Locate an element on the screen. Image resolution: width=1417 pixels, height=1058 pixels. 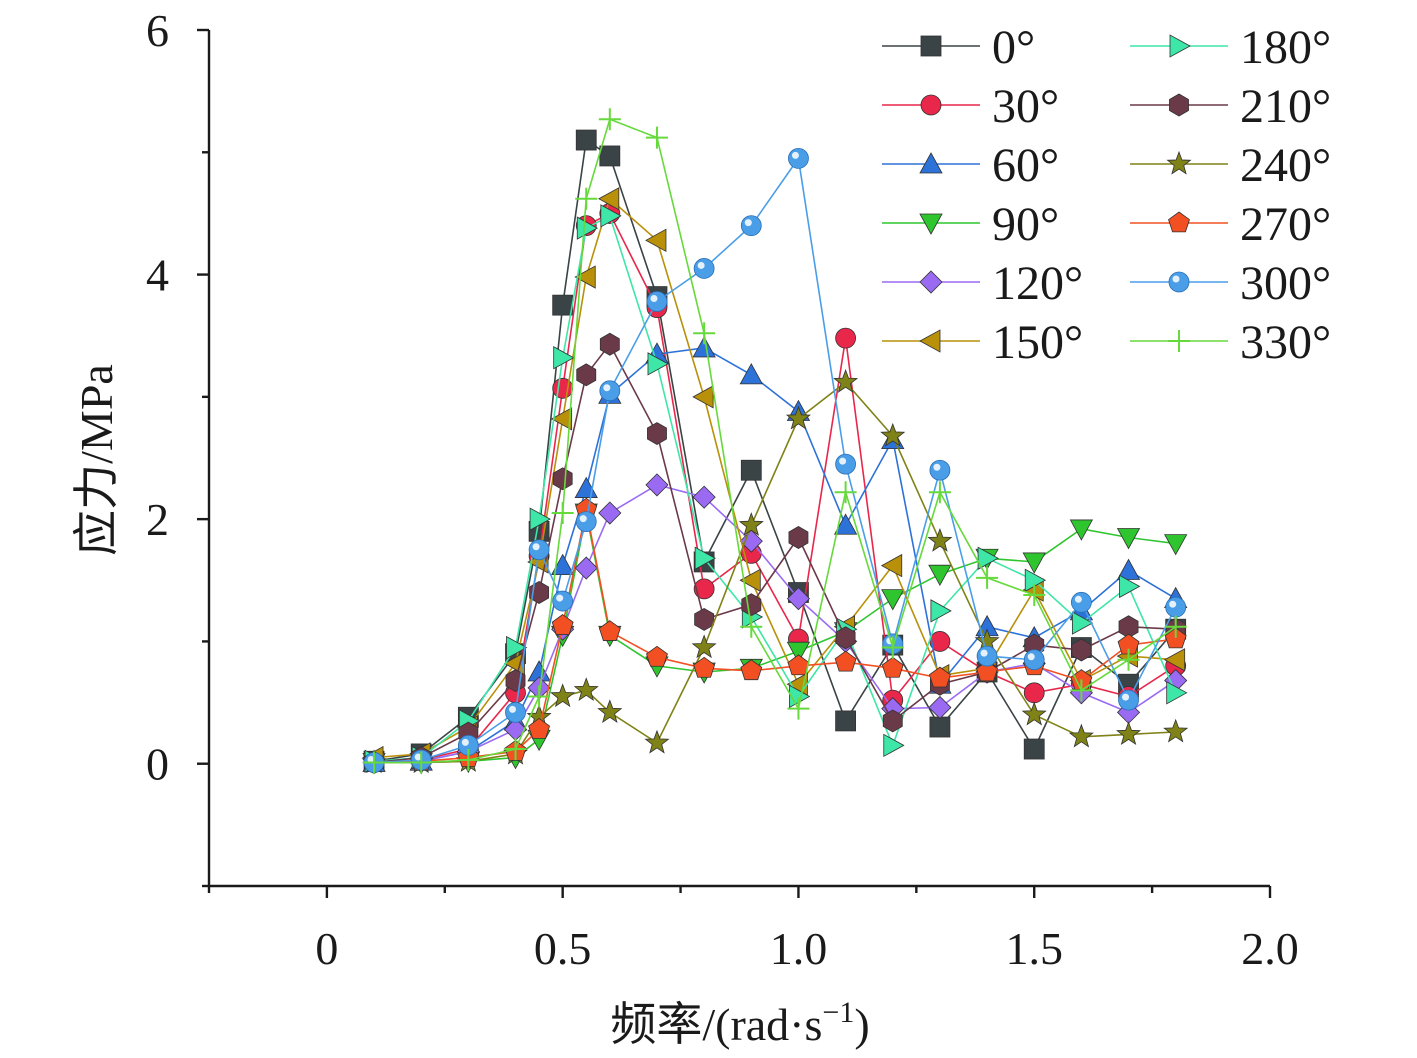
legend-entry: 120° is located at coordinates (982, 283).